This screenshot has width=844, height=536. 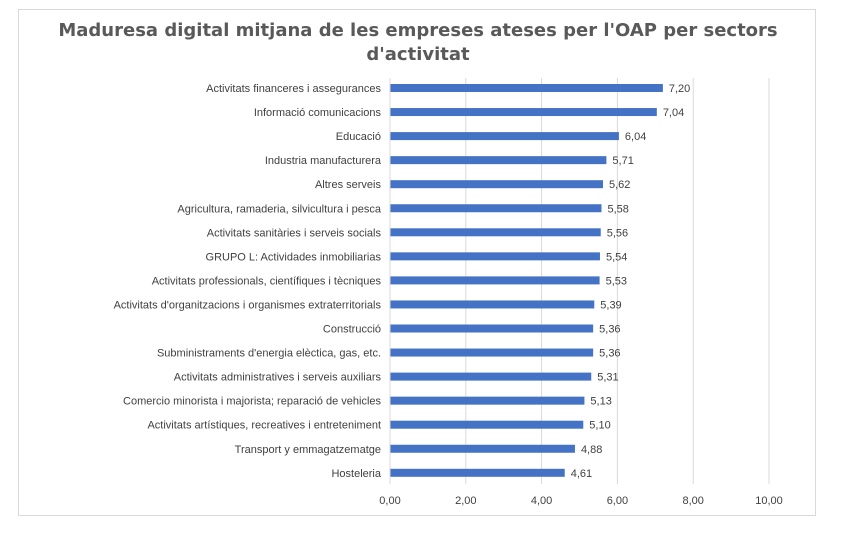 What do you see at coordinates (610, 305) in the screenshot?
I see `data-label: 5,39` at bounding box center [610, 305].